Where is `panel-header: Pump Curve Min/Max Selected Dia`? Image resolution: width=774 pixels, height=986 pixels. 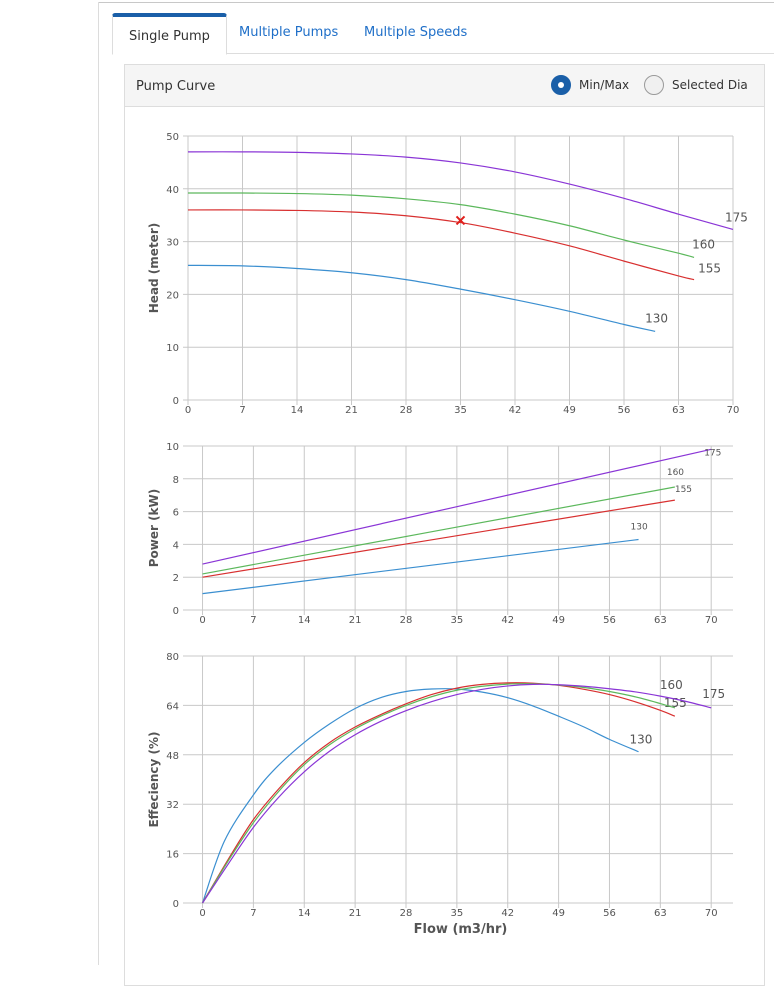
panel-header: Pump Curve Min/Max Selected Dia is located at coordinates (444, 86).